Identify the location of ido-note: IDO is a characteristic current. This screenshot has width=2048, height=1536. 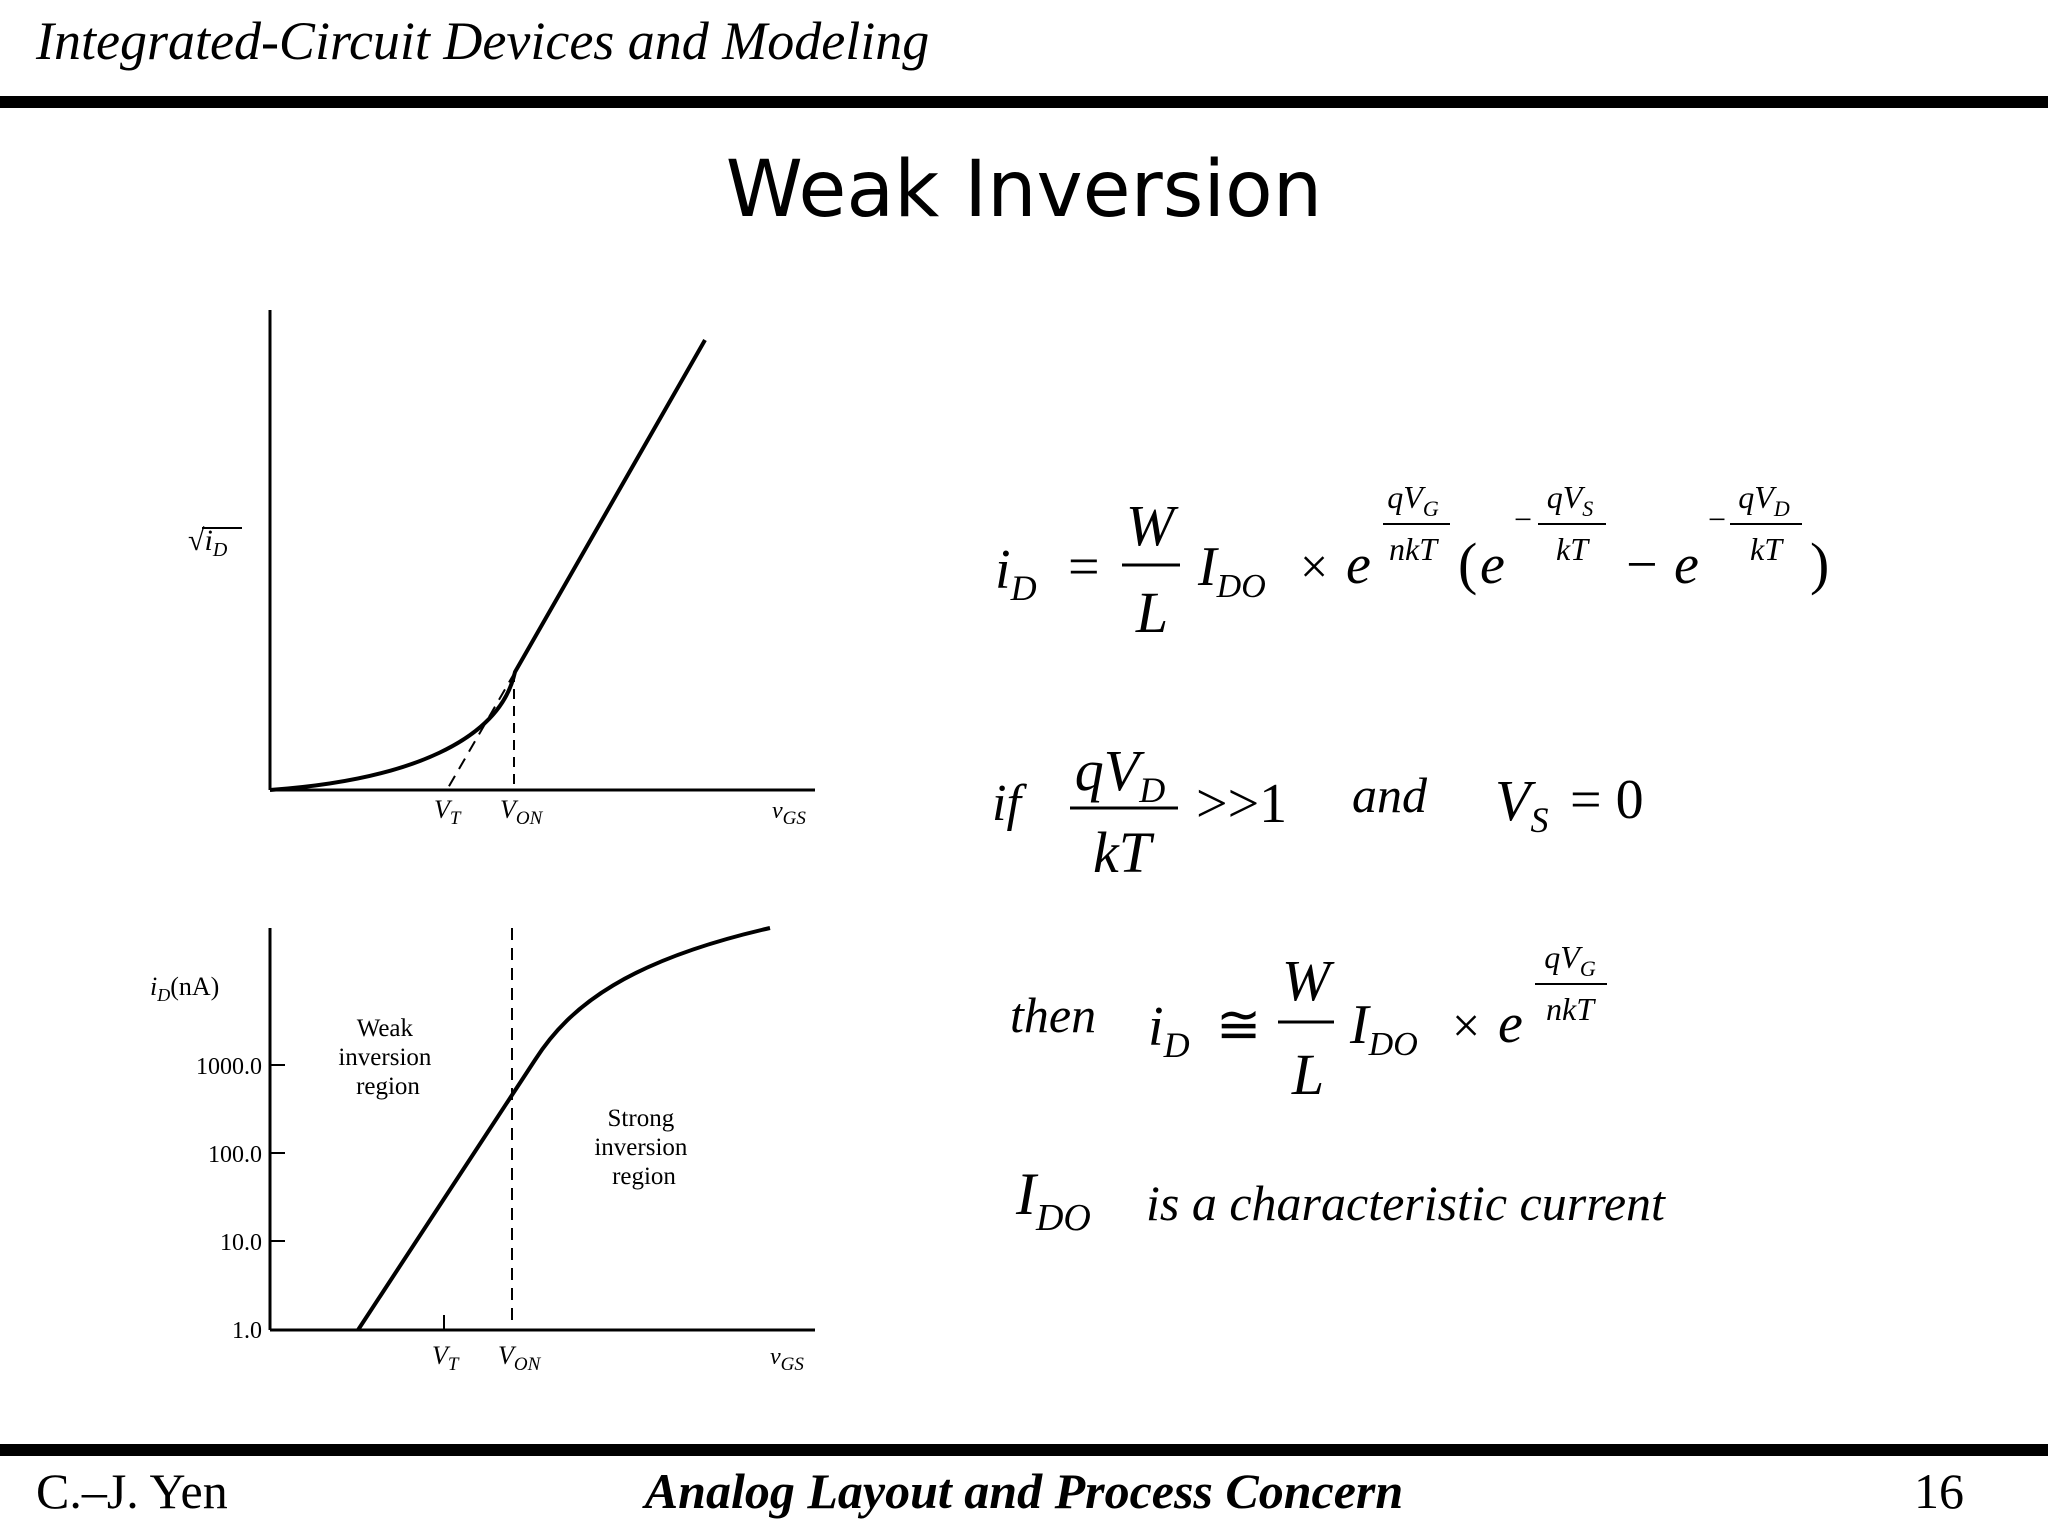
(1340, 1200).